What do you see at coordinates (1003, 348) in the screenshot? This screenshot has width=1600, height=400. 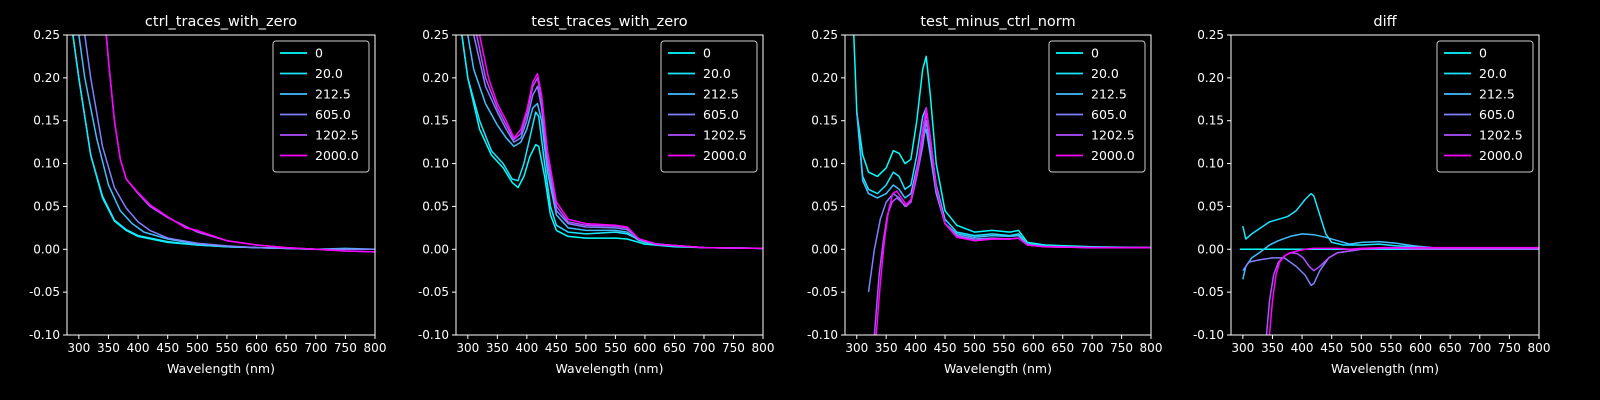 I see `x-tick-label: 550` at bounding box center [1003, 348].